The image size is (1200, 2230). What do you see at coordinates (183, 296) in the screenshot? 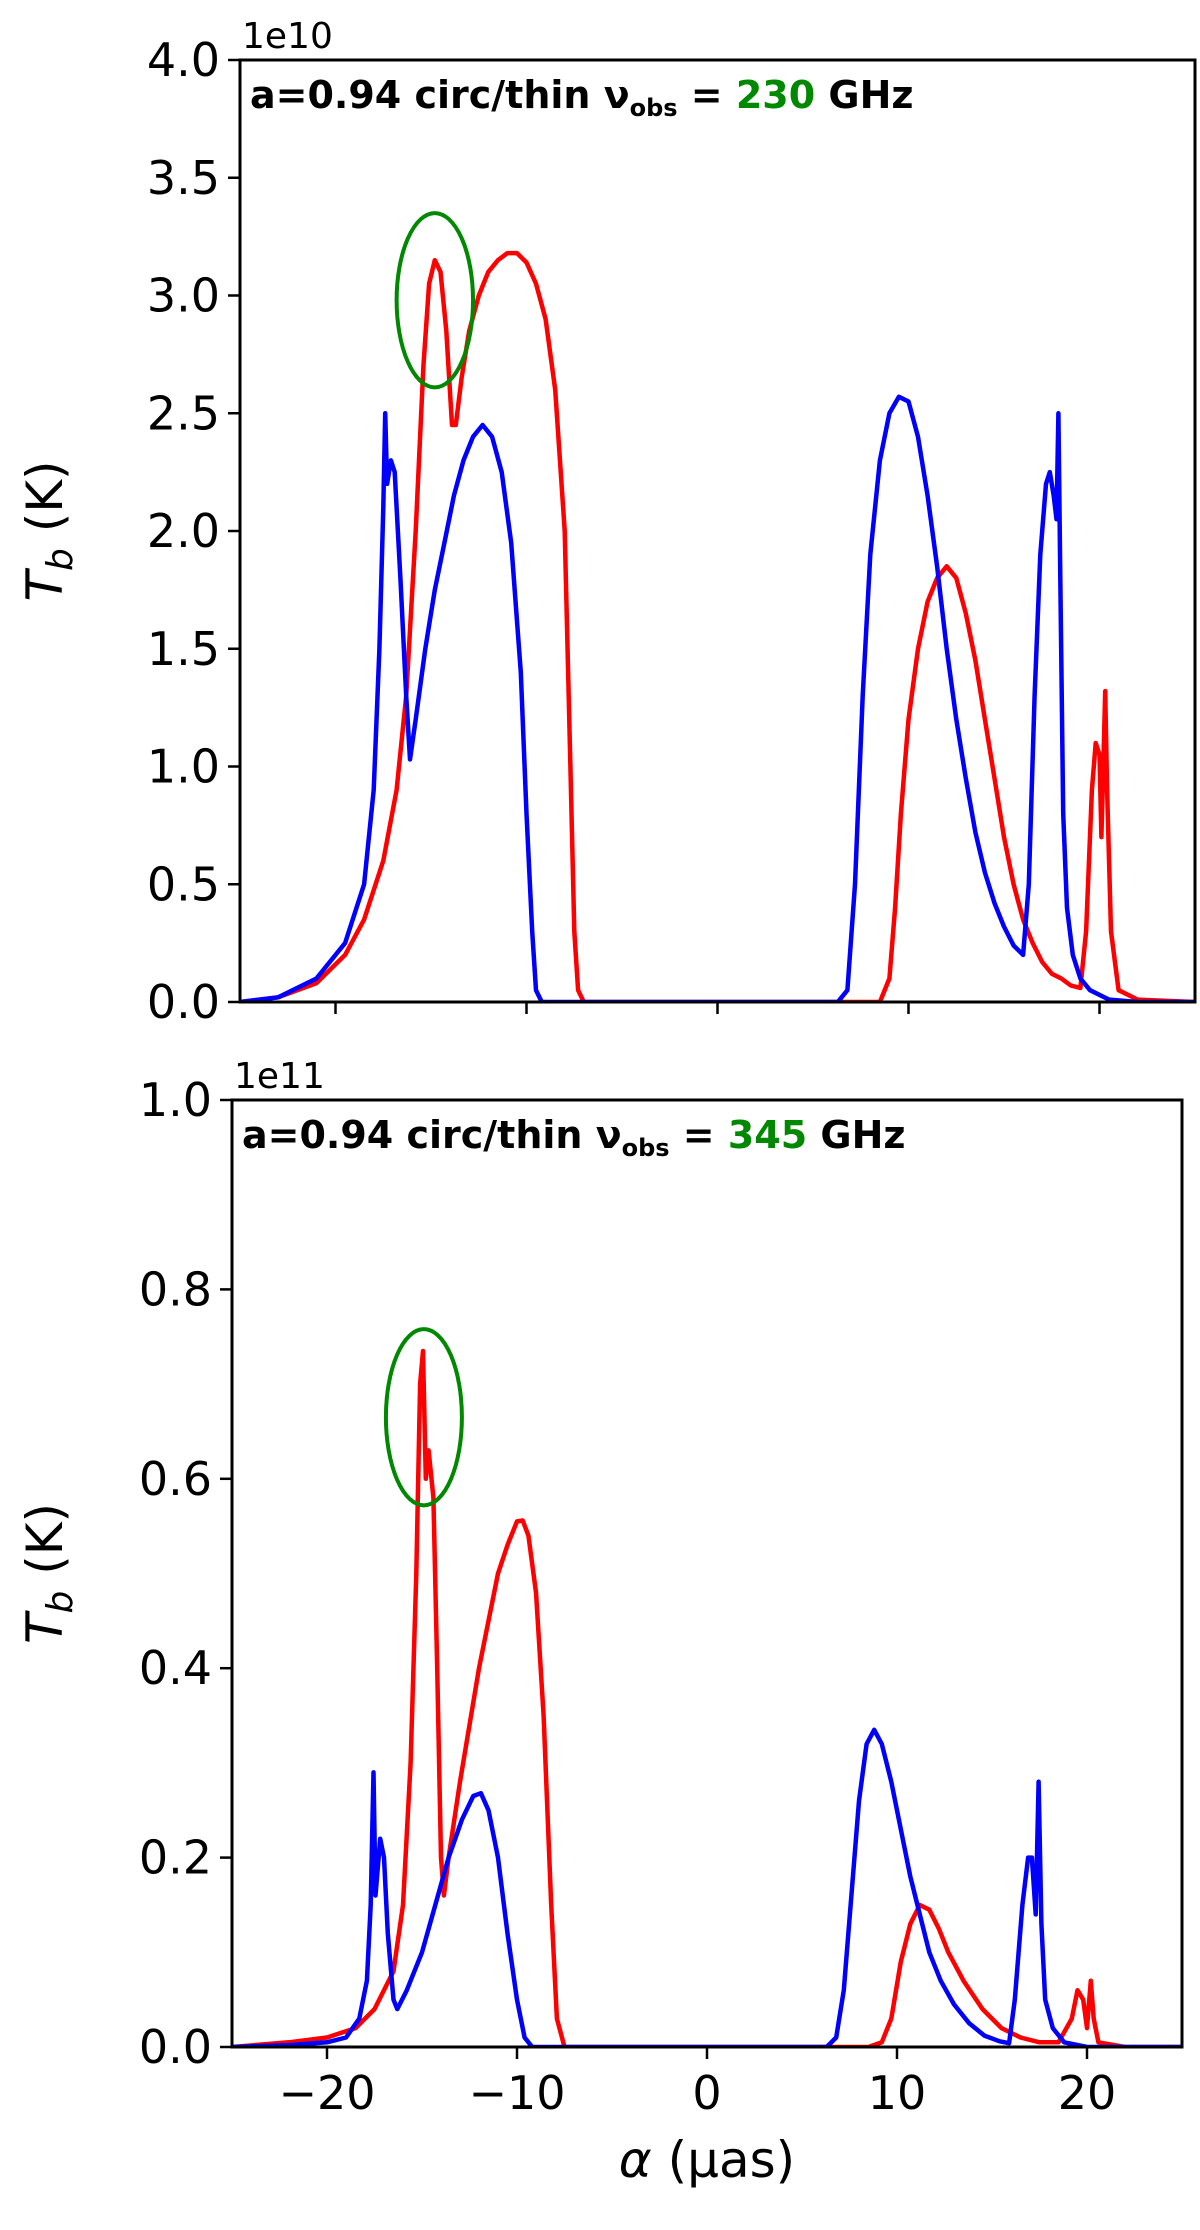
I see `top-ytick-label: 3.0` at bounding box center [183, 296].